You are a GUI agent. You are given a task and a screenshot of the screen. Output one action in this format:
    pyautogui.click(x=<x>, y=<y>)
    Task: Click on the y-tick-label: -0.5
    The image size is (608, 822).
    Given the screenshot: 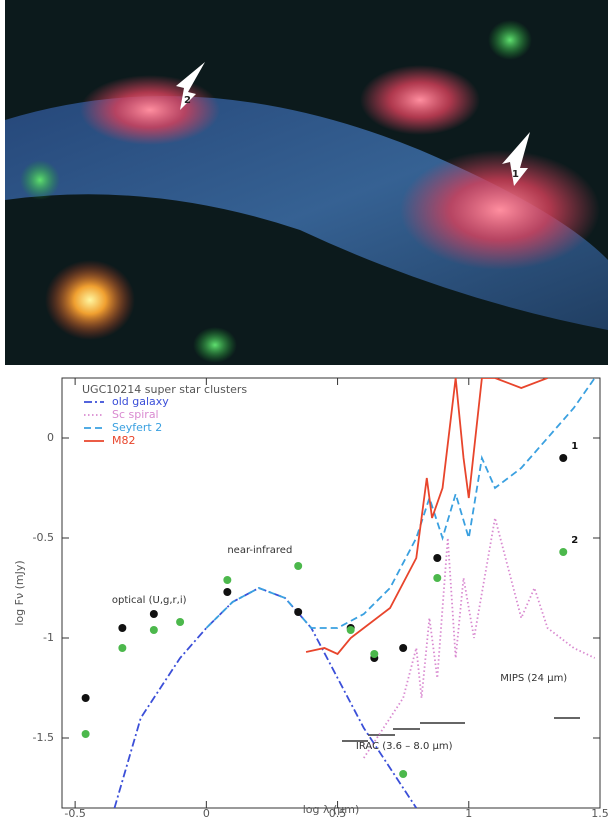 What is the action you would take?
    pyautogui.click(x=43, y=537)
    